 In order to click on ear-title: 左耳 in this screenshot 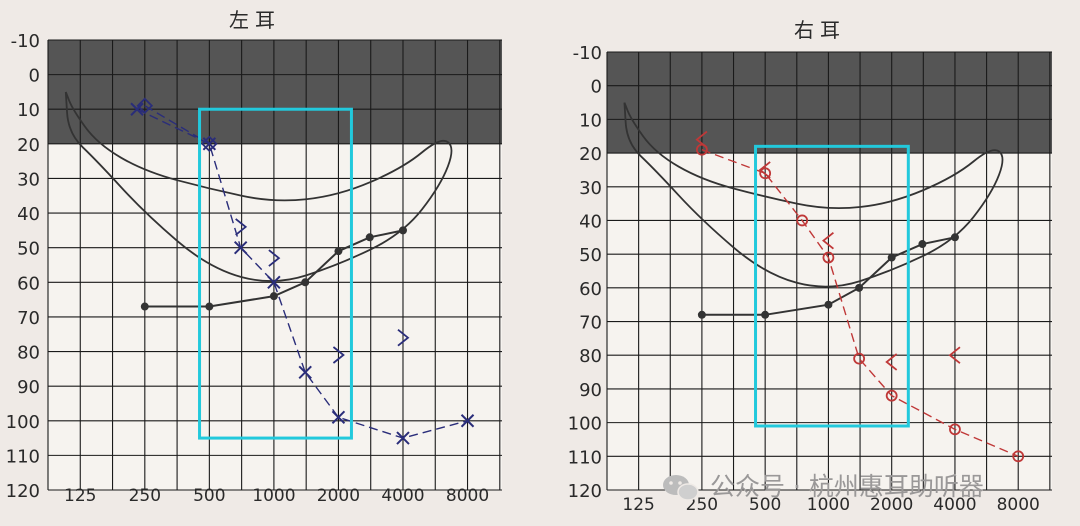, I will do `click(255, 20)`.